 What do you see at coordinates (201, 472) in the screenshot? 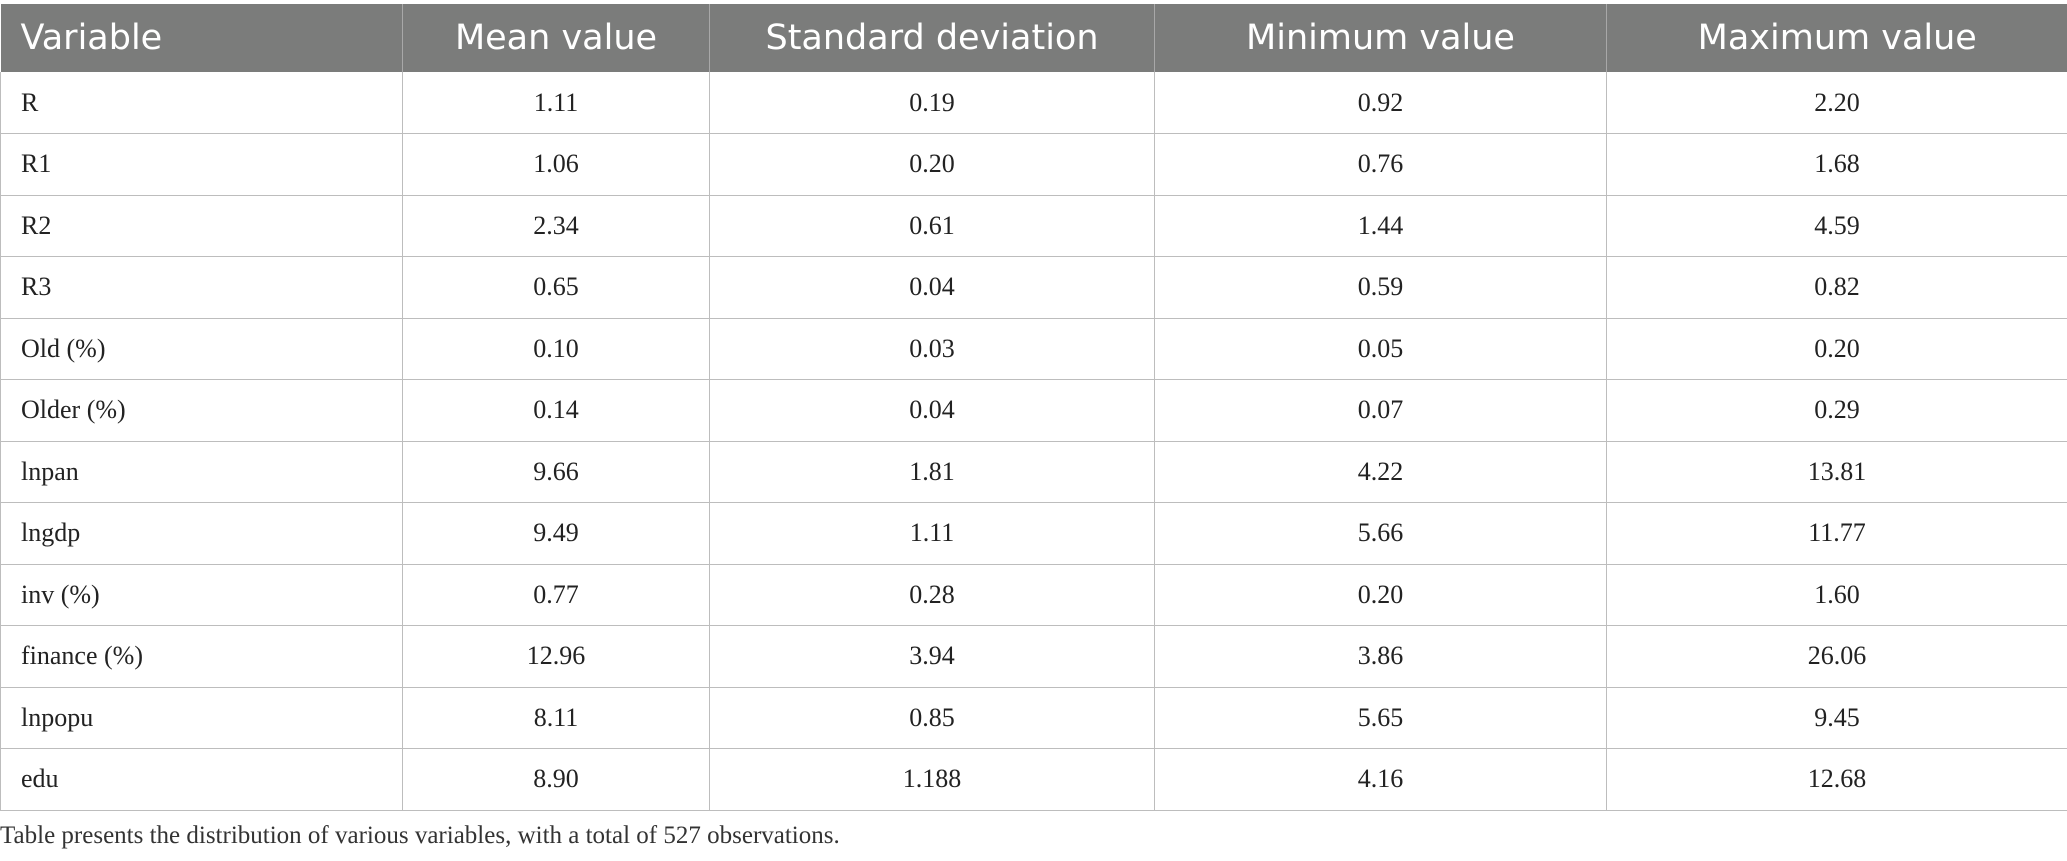
I see `variable-cell: lnpan` at bounding box center [201, 472].